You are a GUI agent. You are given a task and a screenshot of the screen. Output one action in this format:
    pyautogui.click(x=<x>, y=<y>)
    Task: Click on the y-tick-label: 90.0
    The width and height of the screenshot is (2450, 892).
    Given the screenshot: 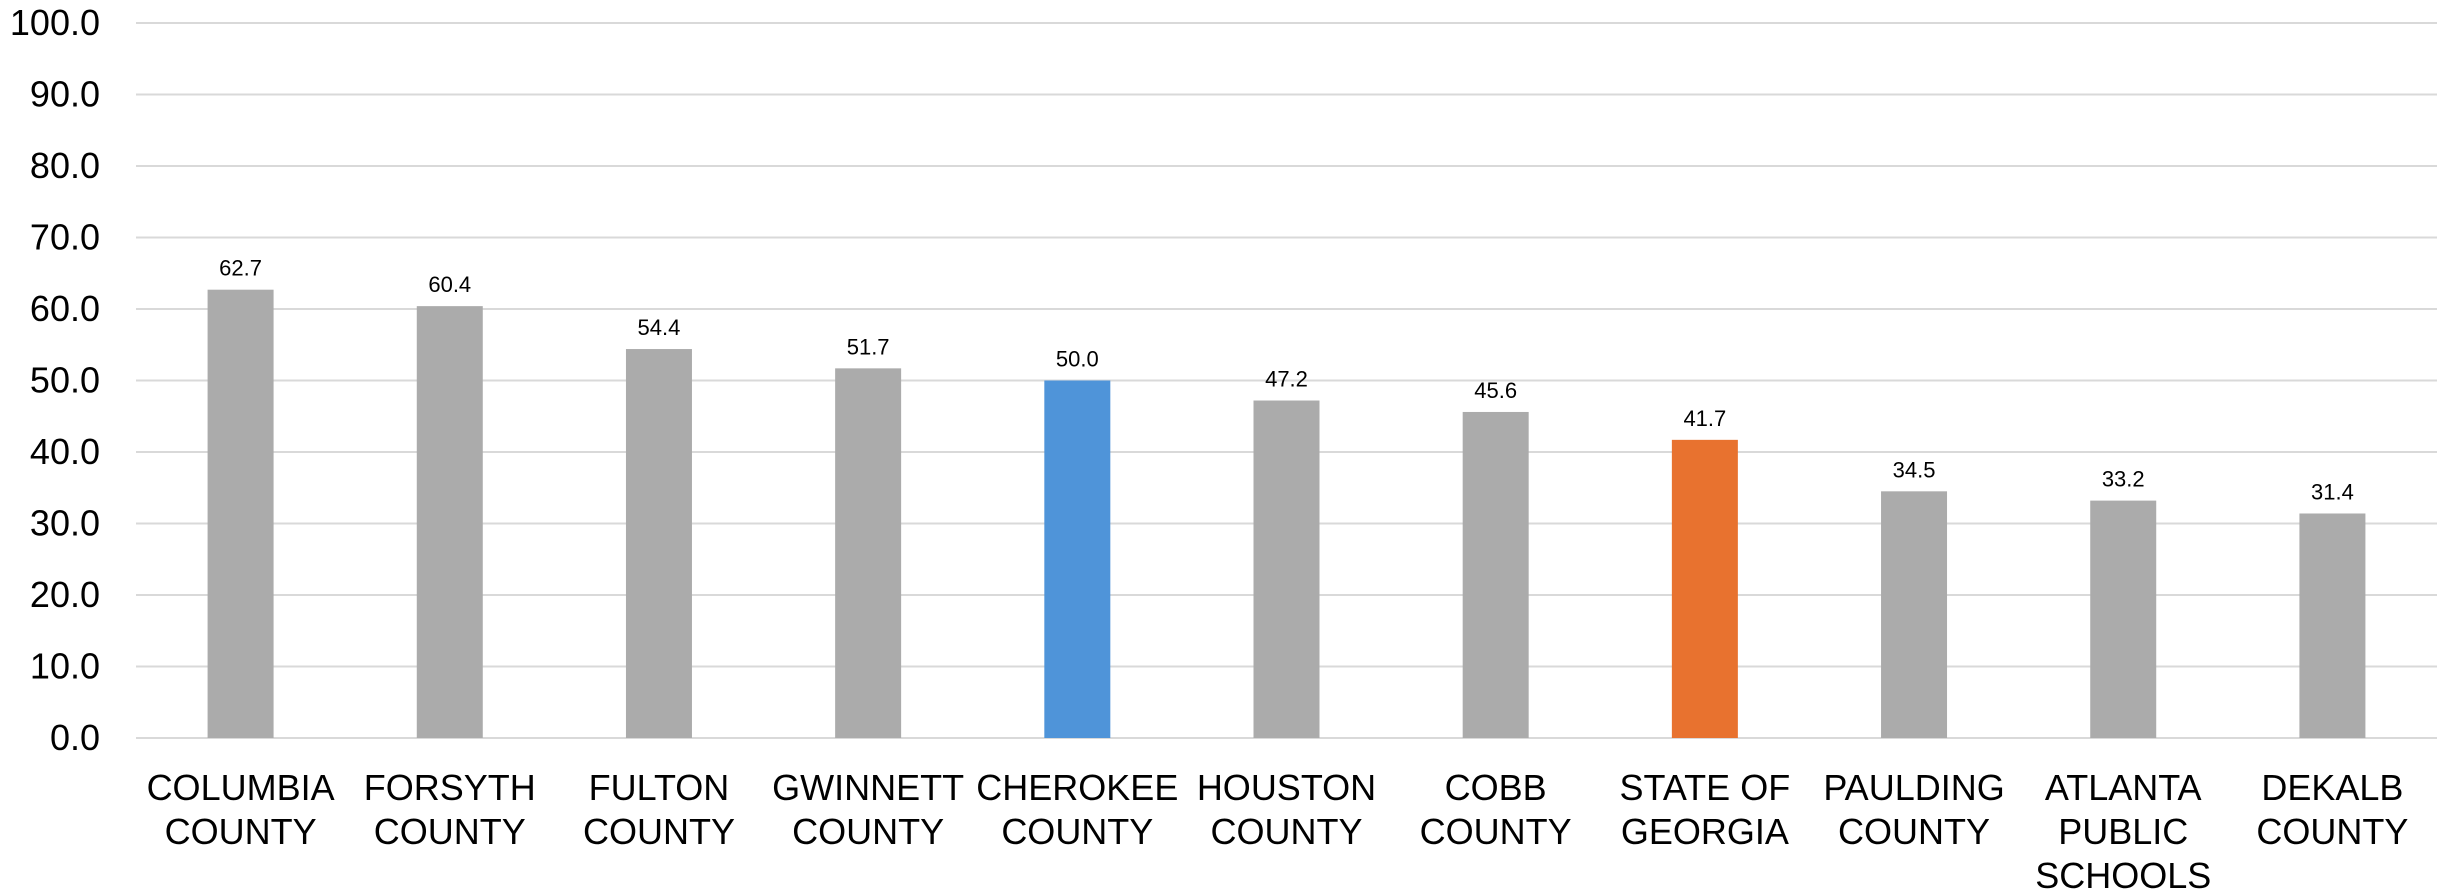 What is the action you would take?
    pyautogui.click(x=65, y=94)
    